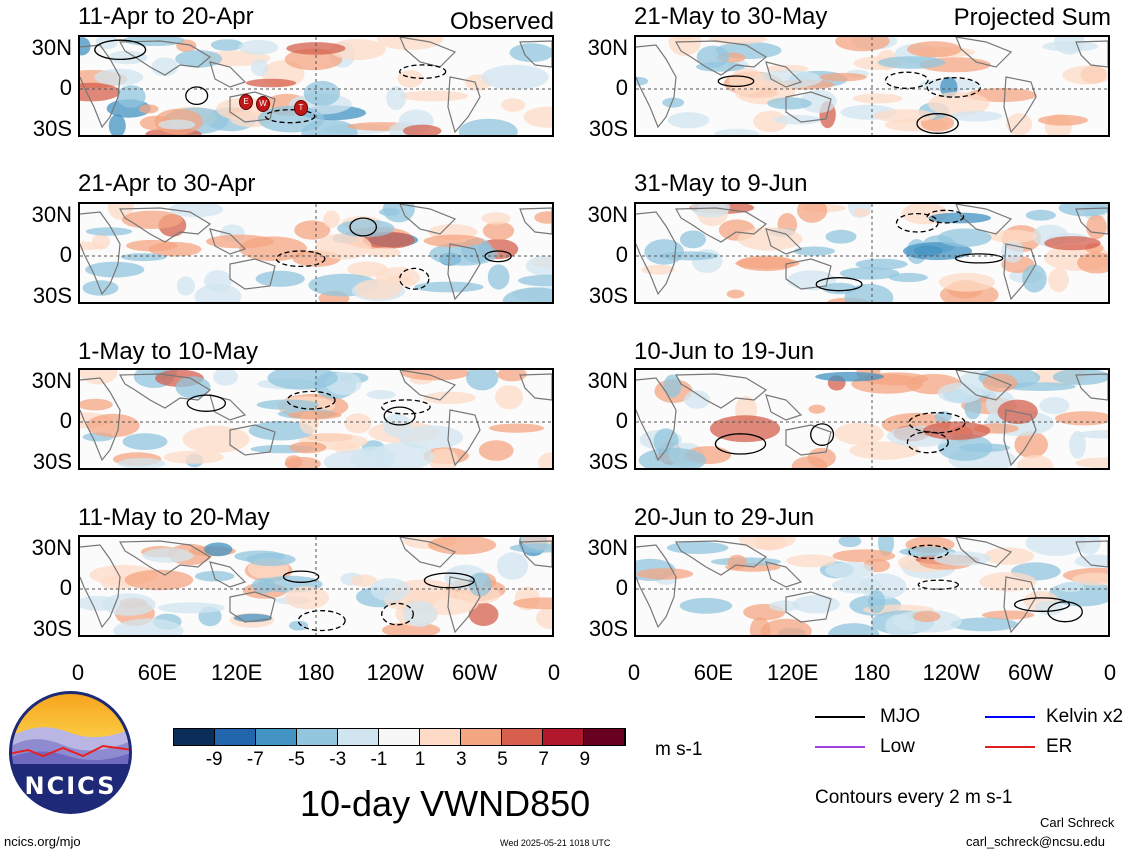 The width and height of the screenshot is (1135, 856). I want to click on er-legend-label: ER, so click(1059, 746).